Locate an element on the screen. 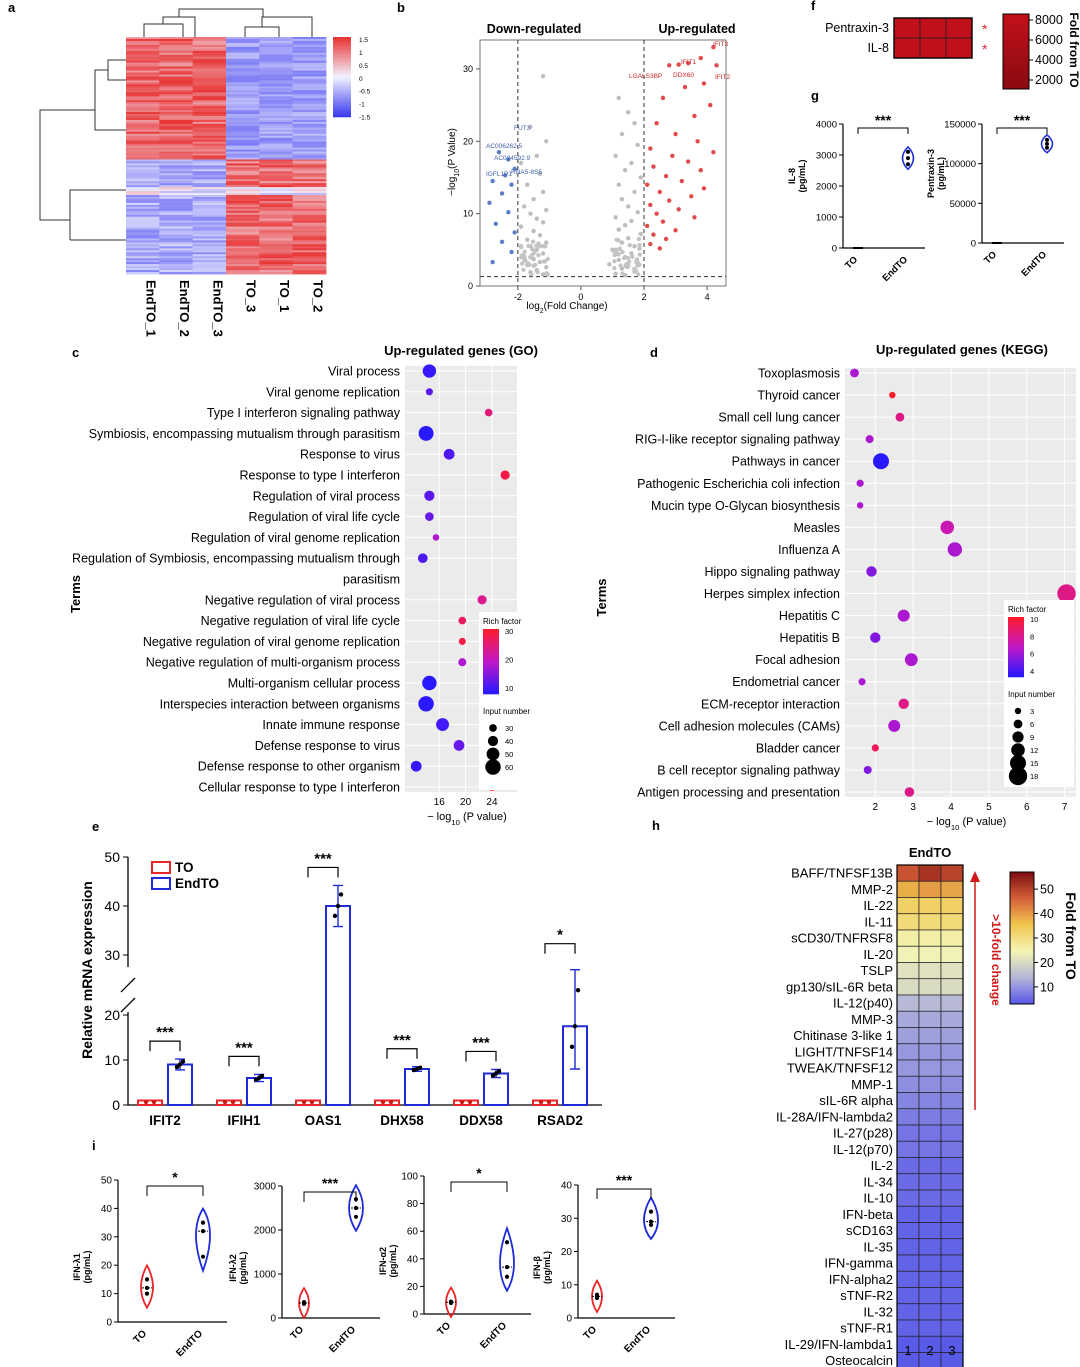 This screenshot has height=1367, width=1080. term-label: Hepatitis B is located at coordinates (810, 638).